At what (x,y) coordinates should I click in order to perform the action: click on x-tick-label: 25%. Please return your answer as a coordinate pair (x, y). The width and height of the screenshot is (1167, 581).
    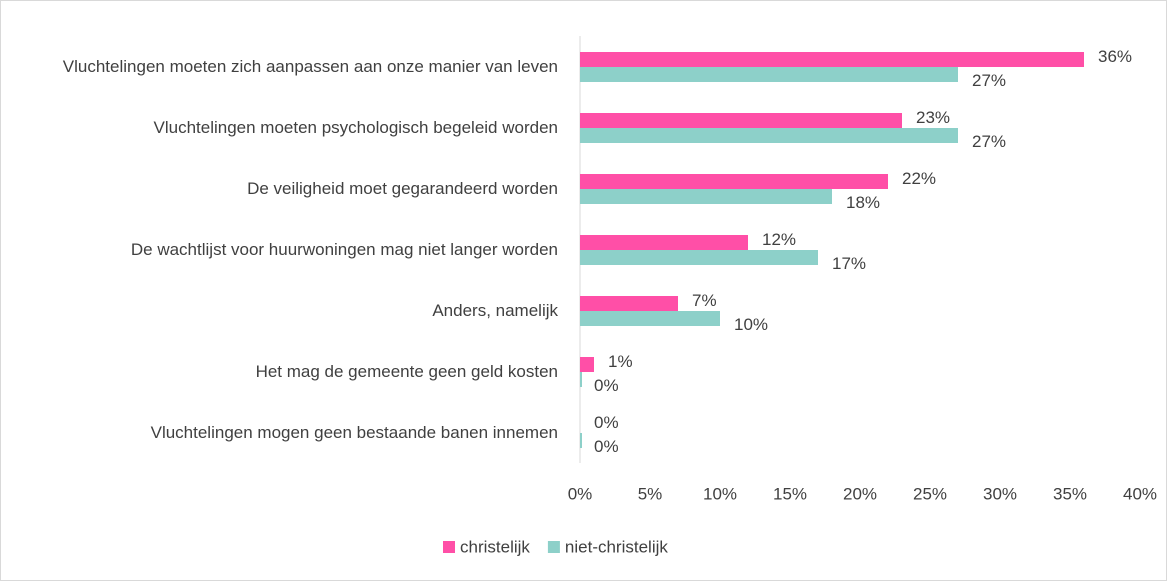
    Looking at the image, I should click on (930, 493).